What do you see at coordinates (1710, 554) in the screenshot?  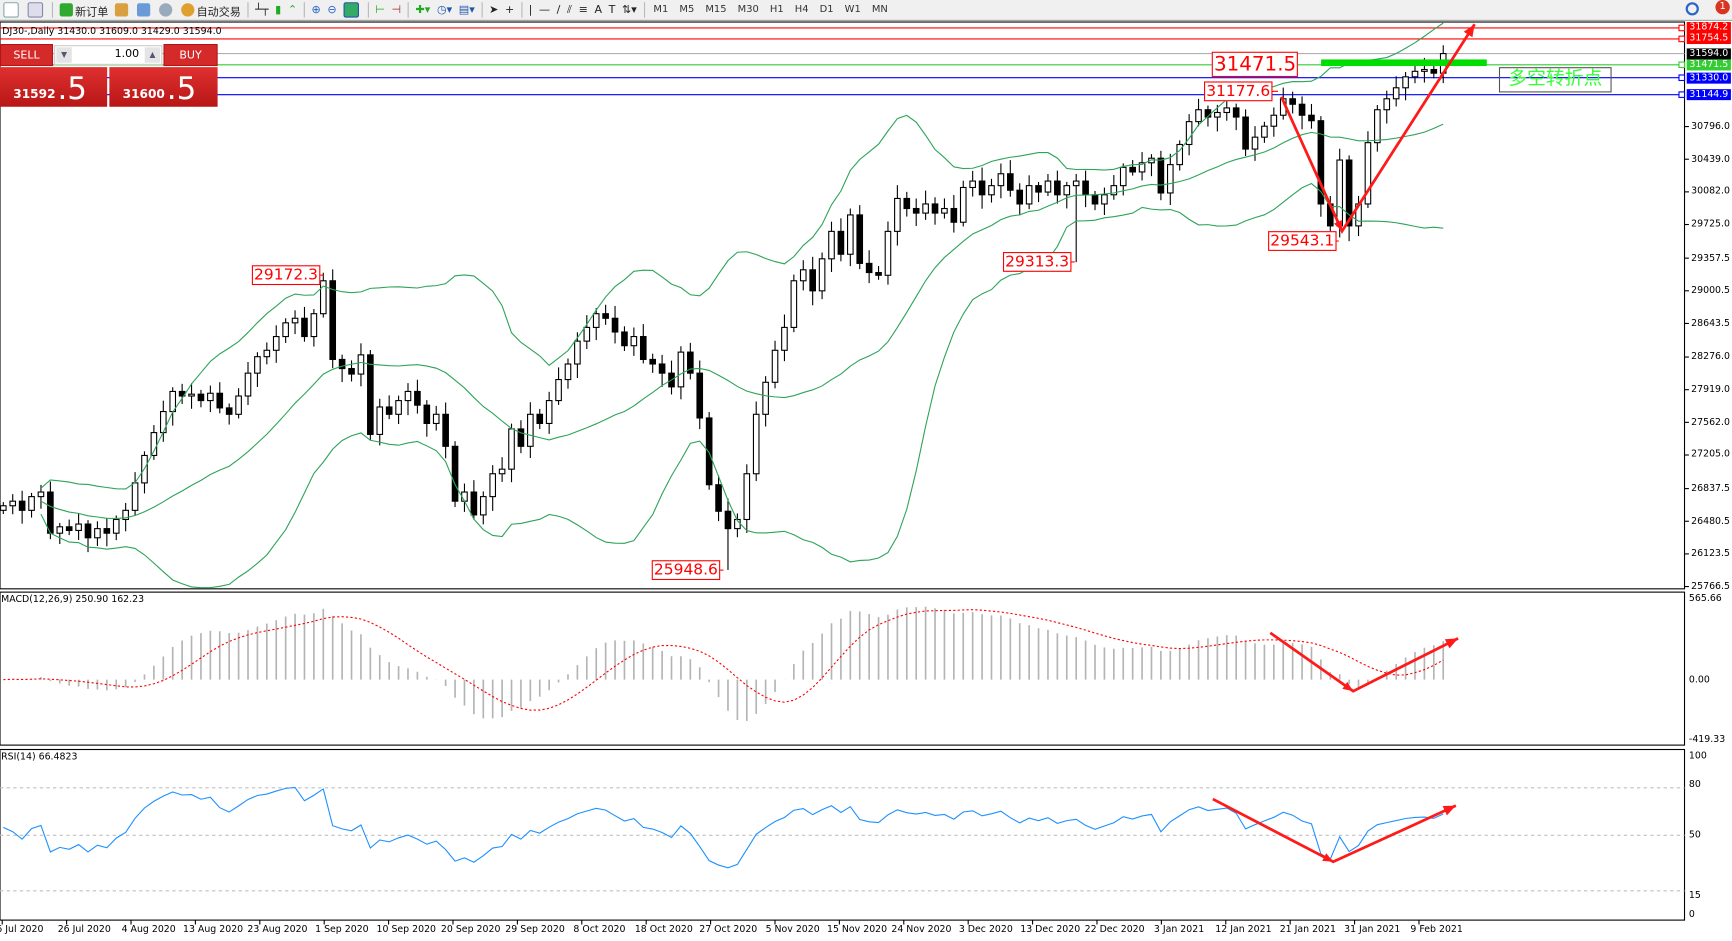 I see `price-axis-label: 26123.5` at bounding box center [1710, 554].